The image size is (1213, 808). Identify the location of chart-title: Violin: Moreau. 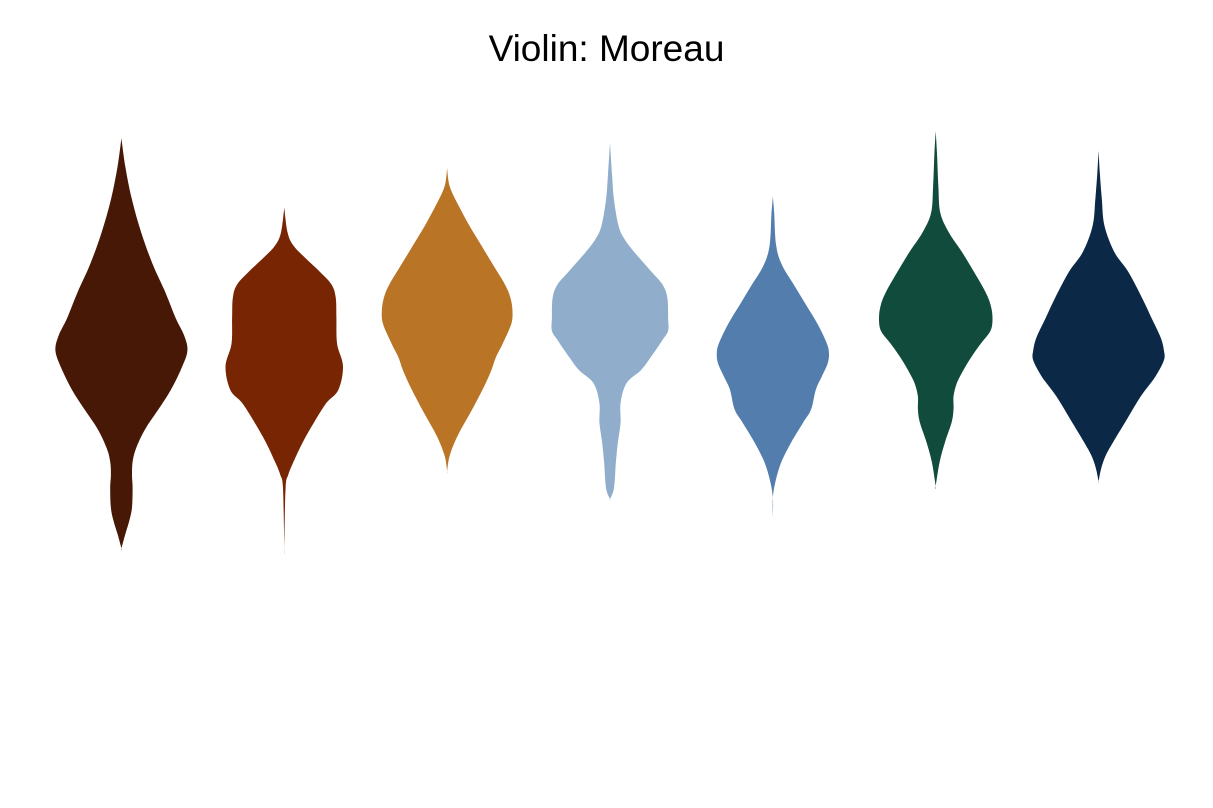
(606, 48).